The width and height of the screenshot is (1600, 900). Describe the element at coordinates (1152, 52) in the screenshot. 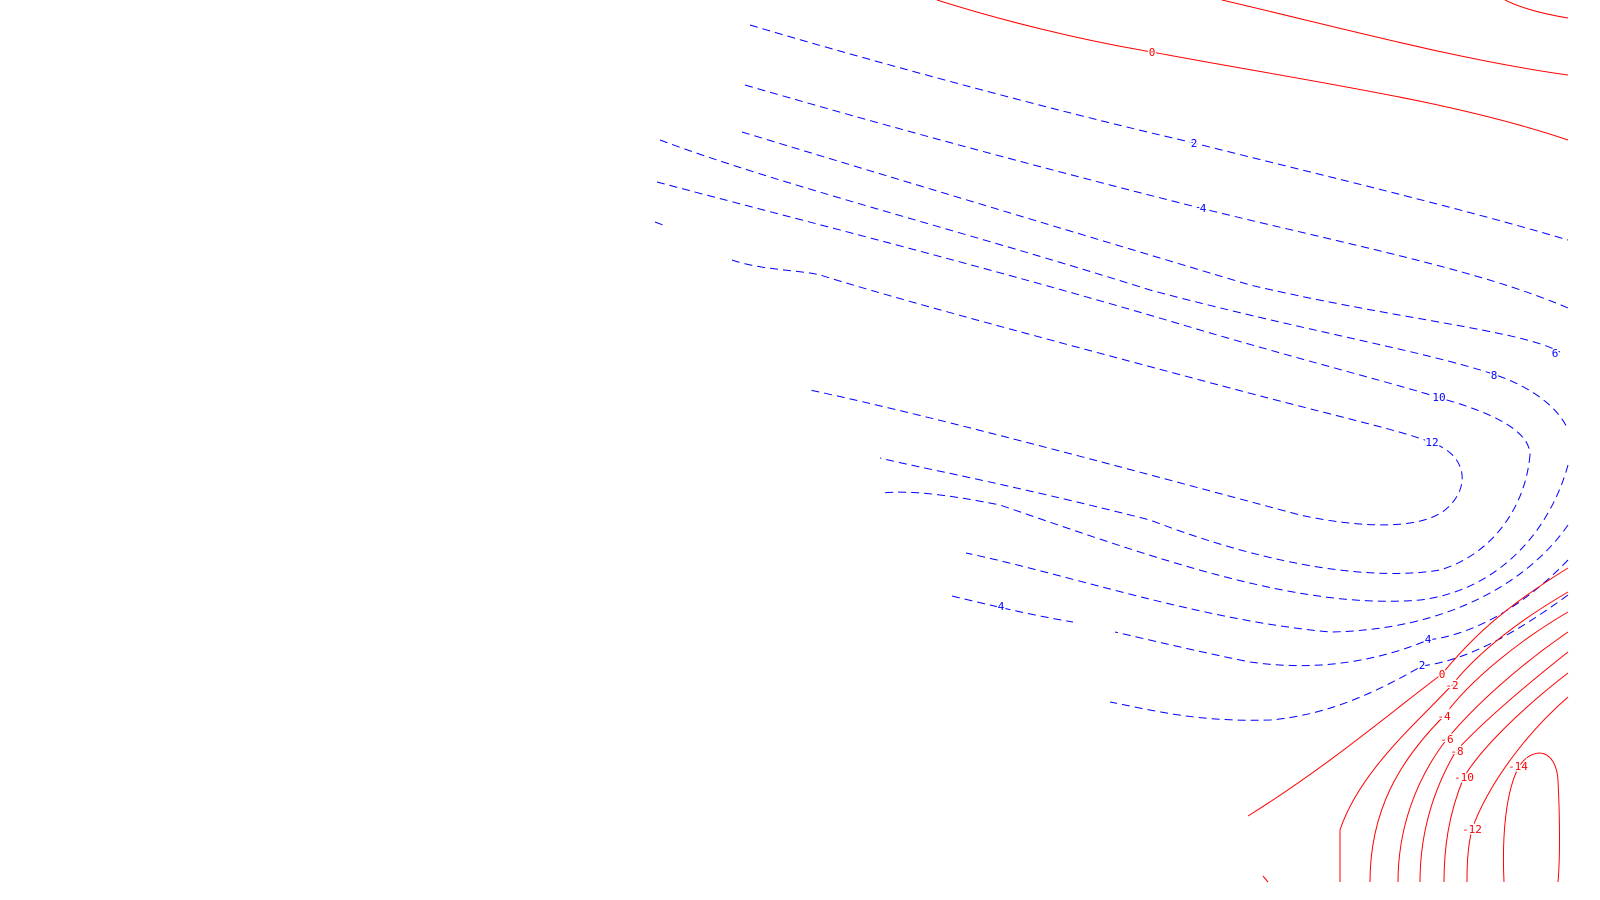

I see `contour-label-0: 0` at that location.